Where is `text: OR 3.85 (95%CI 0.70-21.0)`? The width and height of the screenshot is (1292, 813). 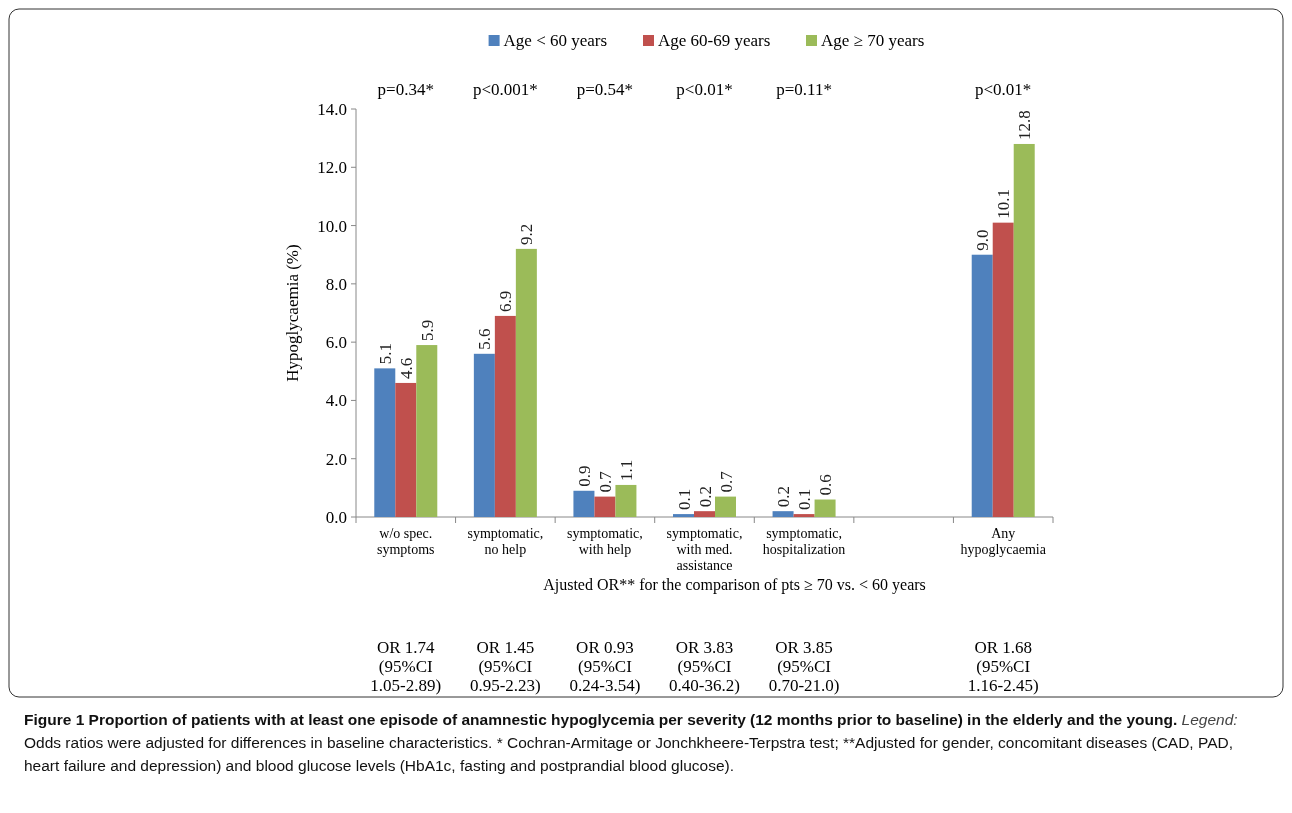
text: OR 3.85 (95%CI 0.70-21.0) is located at coordinates (804, 666).